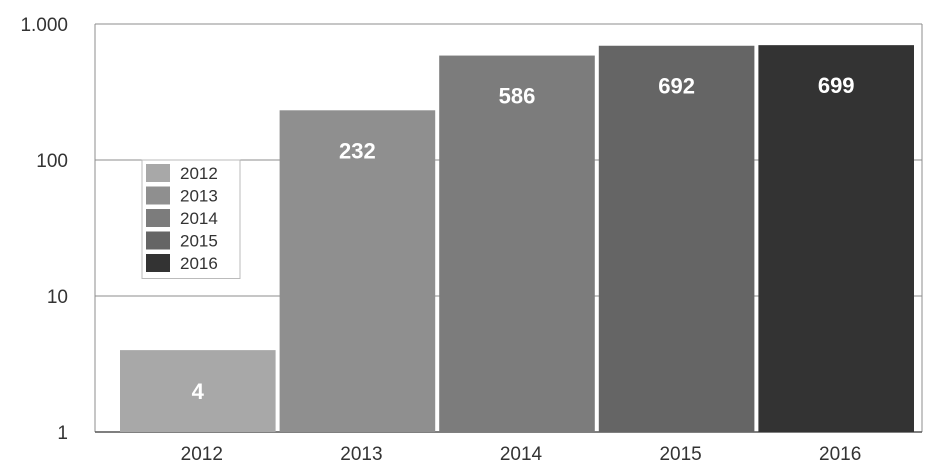 The image size is (933, 464). I want to click on bar-value-label: 692, so click(676, 86).